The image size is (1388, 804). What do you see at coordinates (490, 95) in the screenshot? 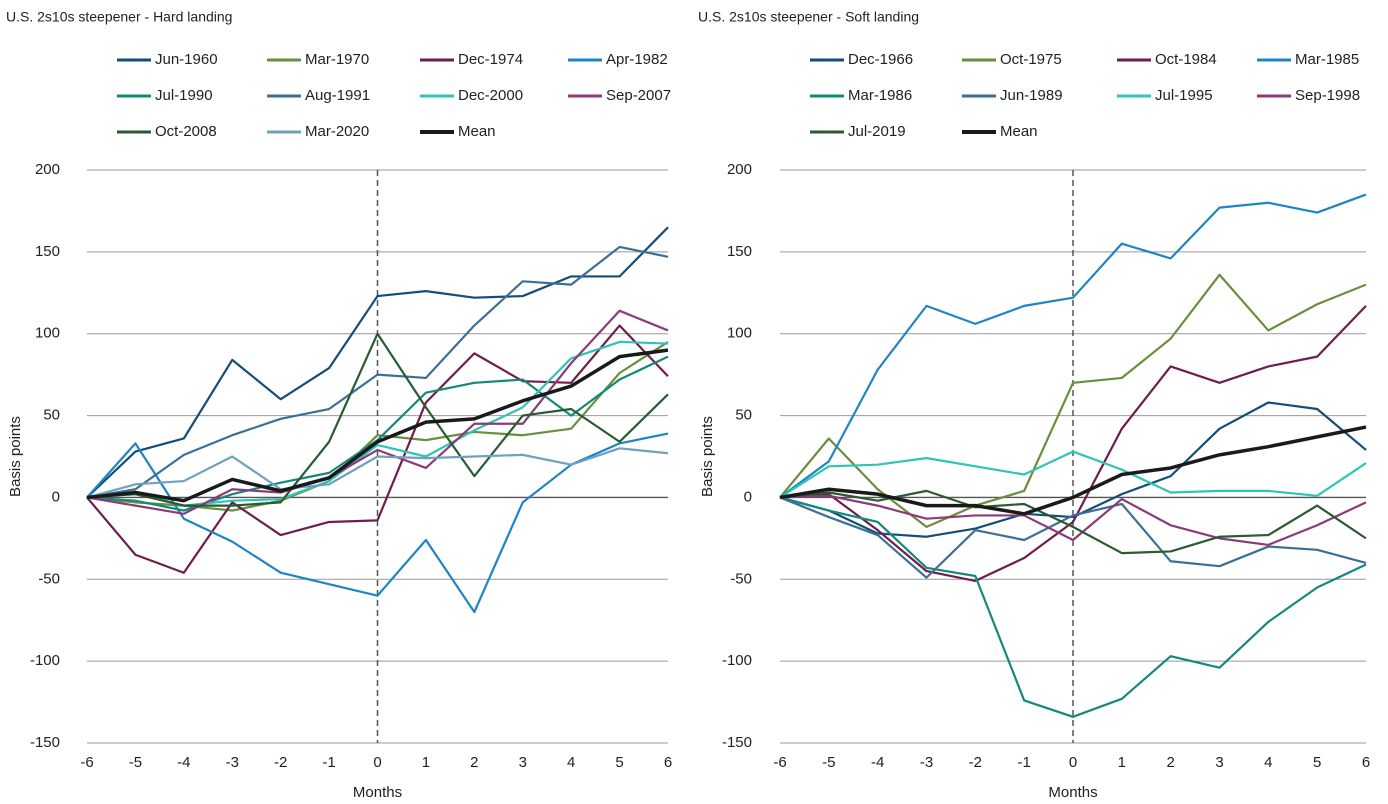
I see `legend-label: Dec-2000` at bounding box center [490, 95].